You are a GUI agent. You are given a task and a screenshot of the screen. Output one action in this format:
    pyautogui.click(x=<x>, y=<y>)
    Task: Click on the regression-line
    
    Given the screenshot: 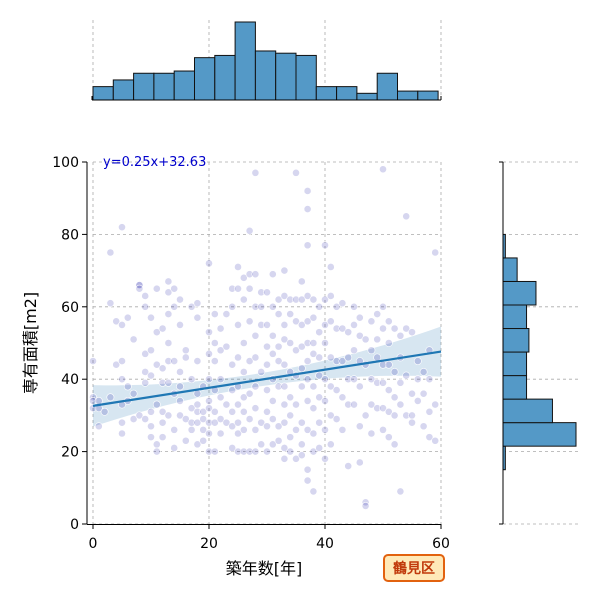 What is the action you would take?
    pyautogui.click(x=267, y=378)
    